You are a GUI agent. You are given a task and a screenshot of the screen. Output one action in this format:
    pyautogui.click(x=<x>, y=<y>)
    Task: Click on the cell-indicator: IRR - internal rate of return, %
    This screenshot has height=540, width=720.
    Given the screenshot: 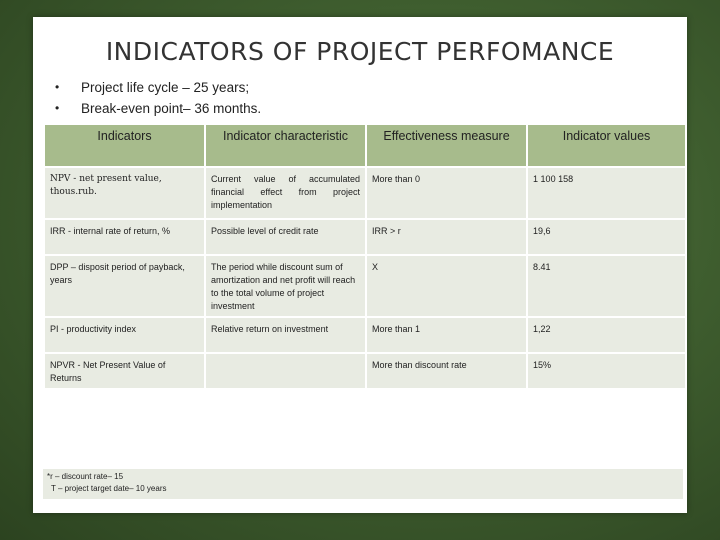 What is the action you would take?
    pyautogui.click(x=125, y=237)
    